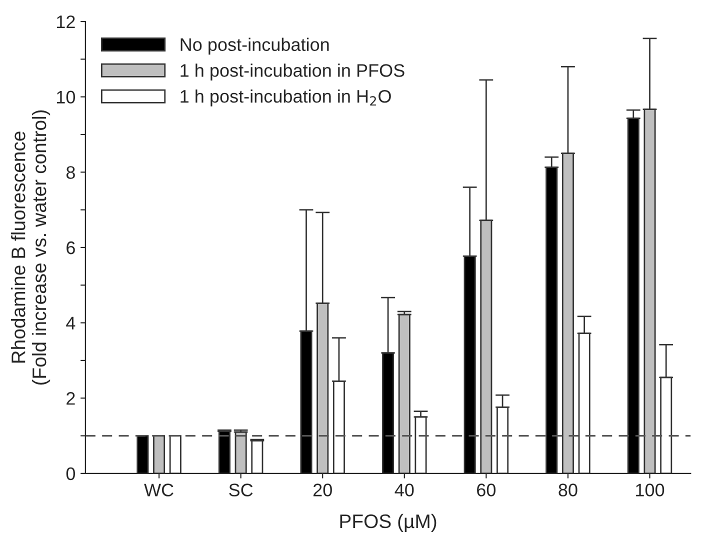  I want to click on y-tick-label: 10, so click(66, 97).